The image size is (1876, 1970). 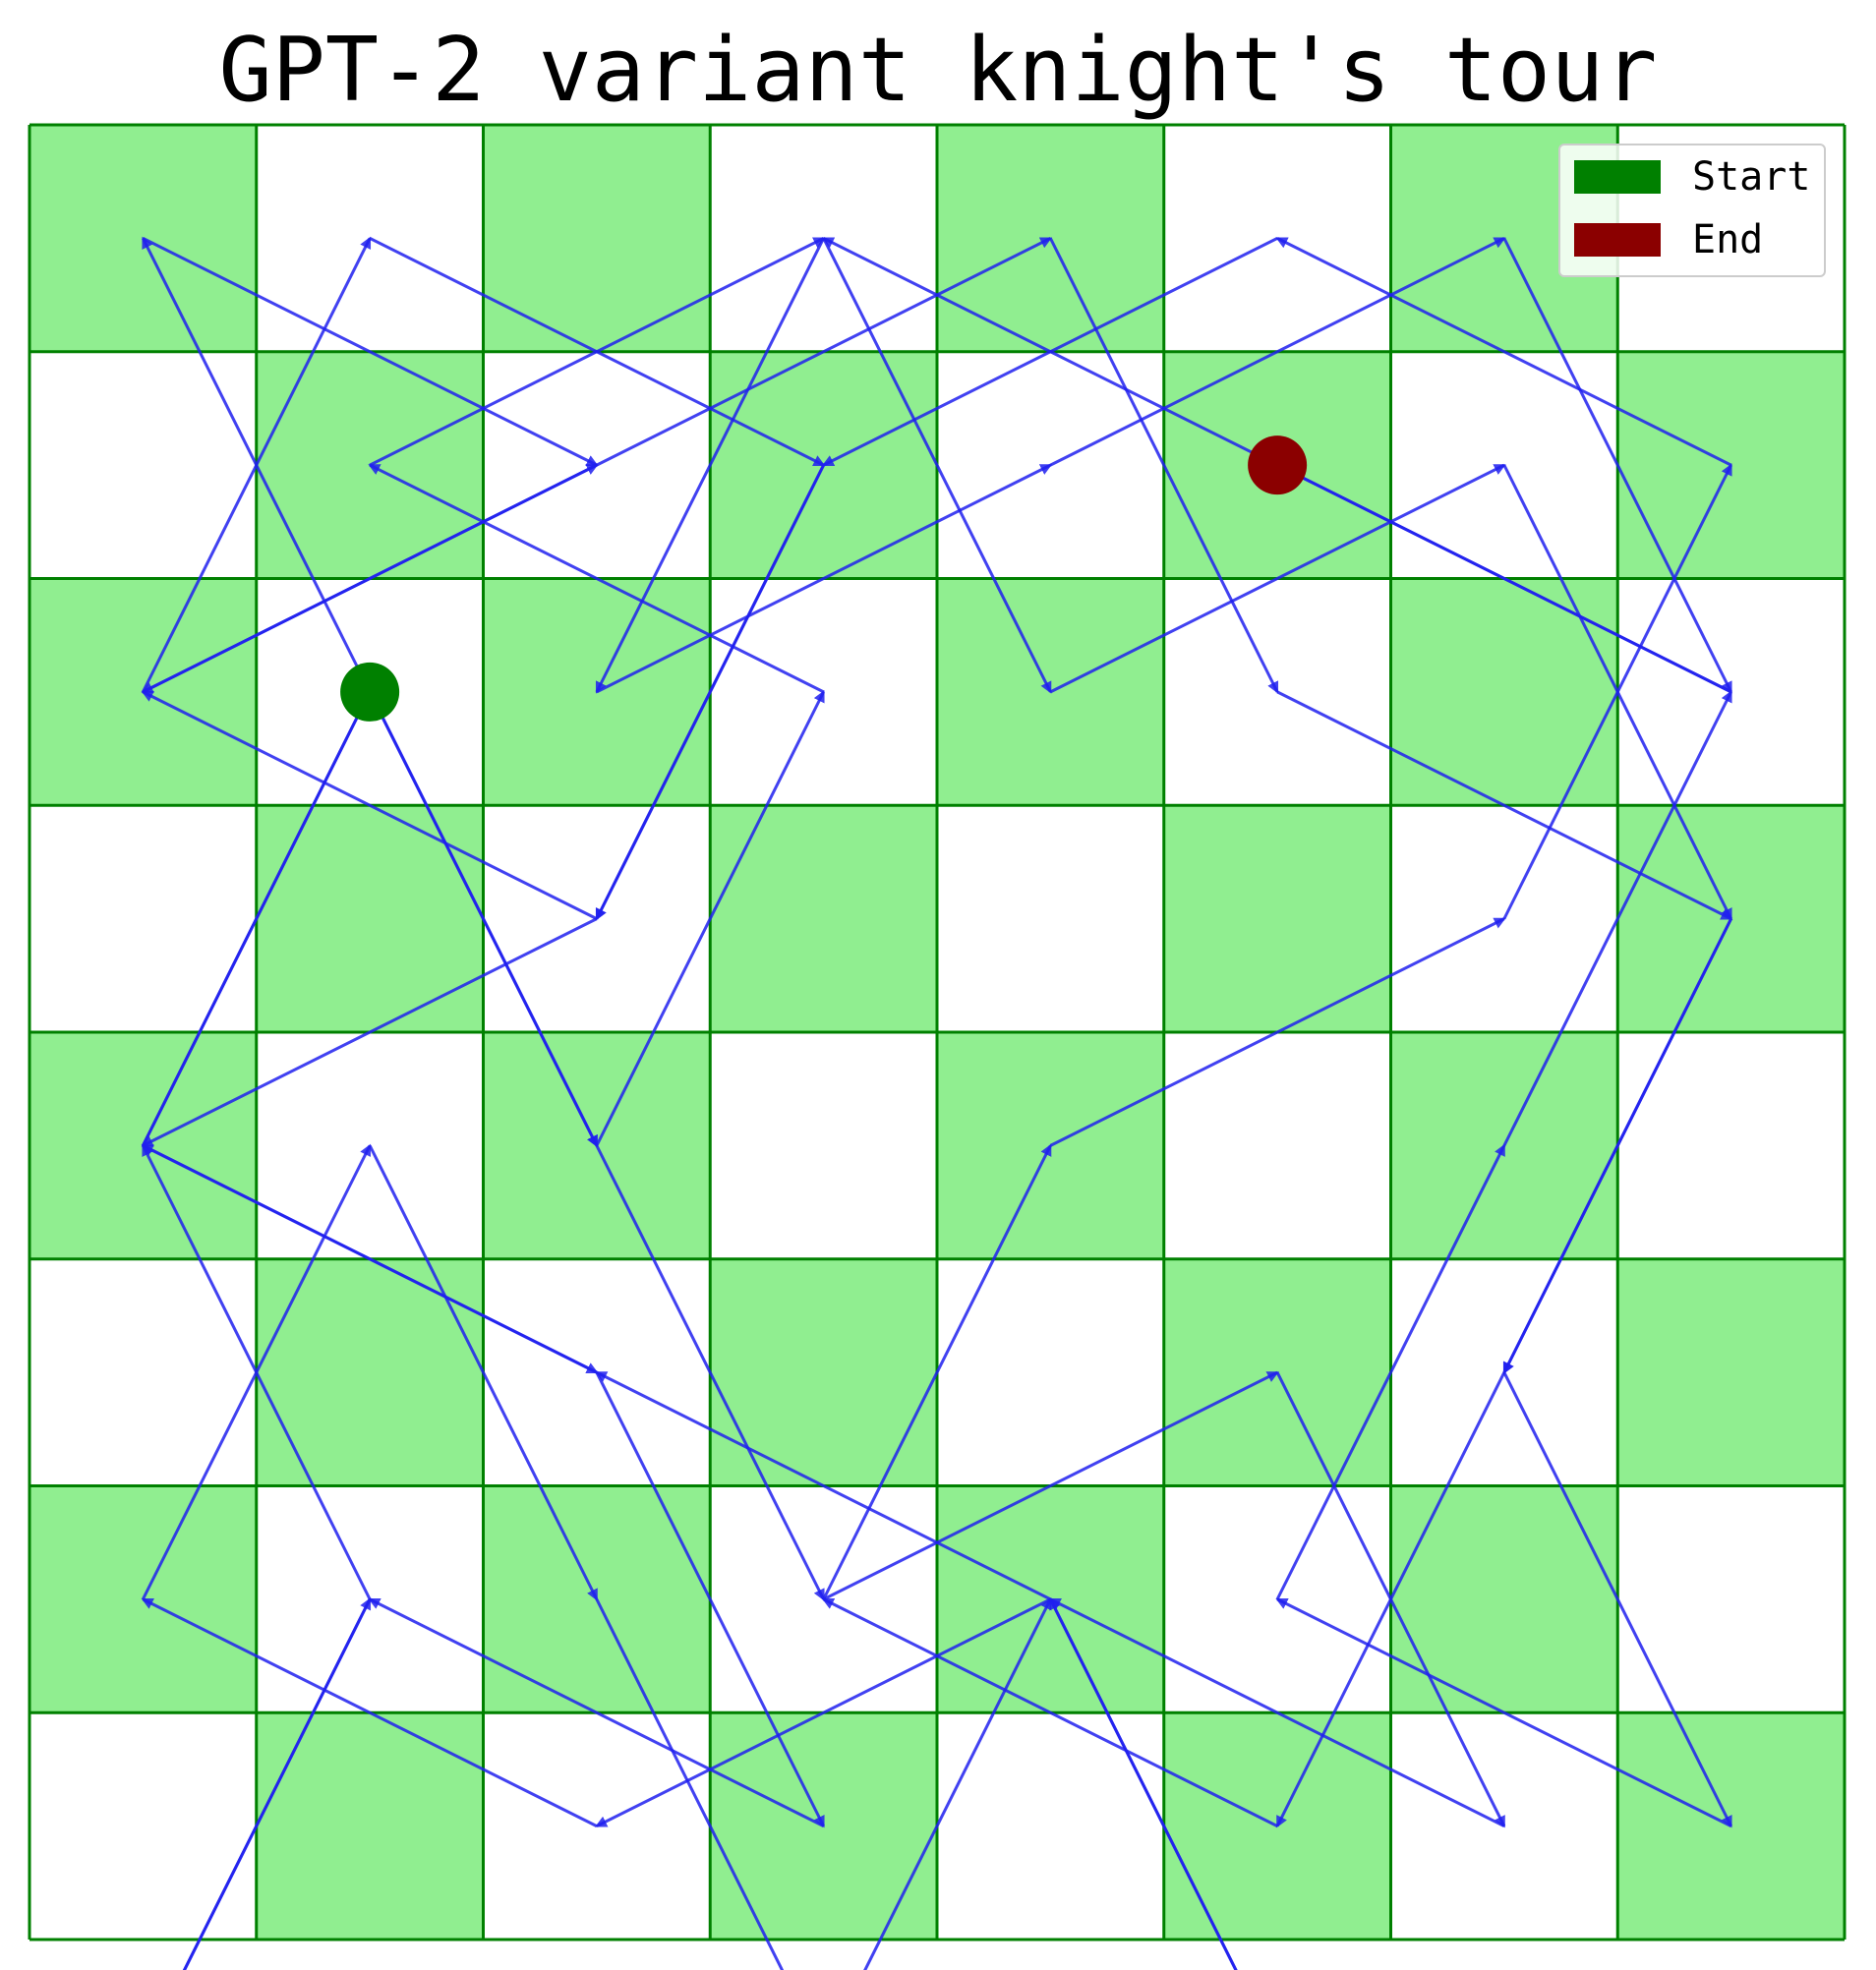 I want to click on legend-item-end: End, so click(x=1669, y=239).